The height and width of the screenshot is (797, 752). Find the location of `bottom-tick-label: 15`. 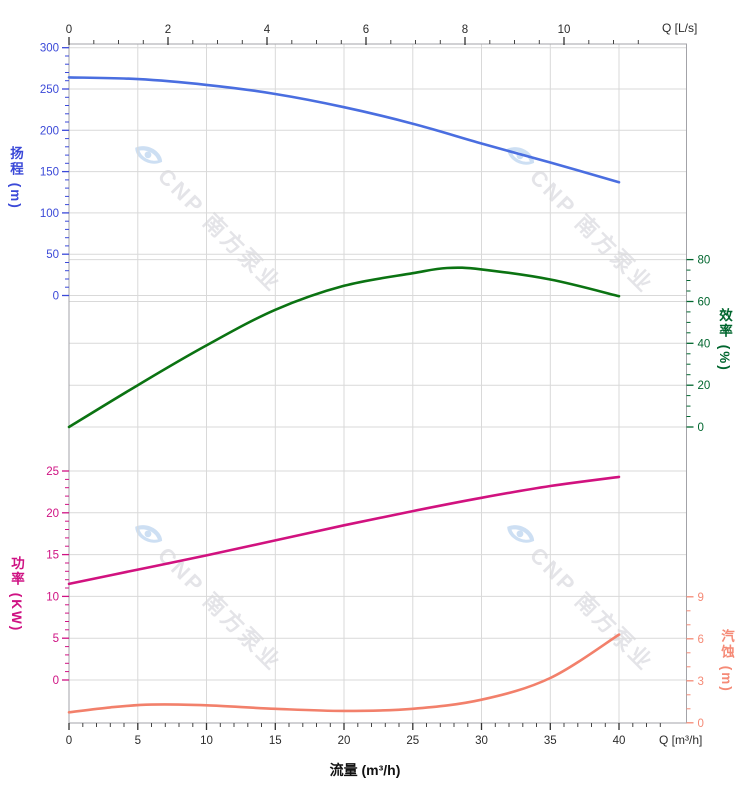

bottom-tick-label: 15 is located at coordinates (275, 741).